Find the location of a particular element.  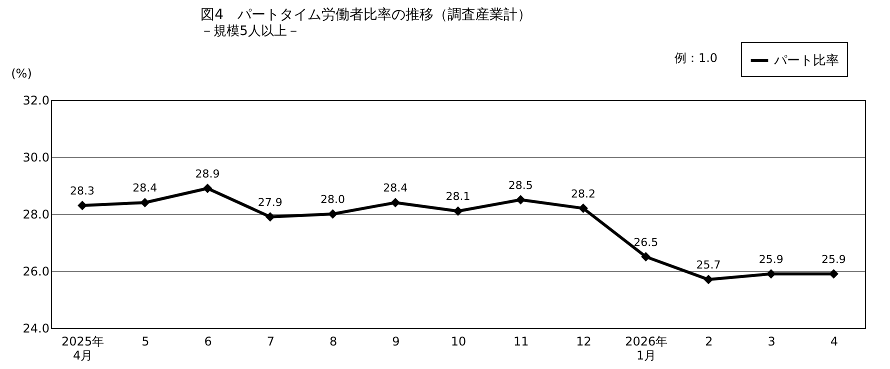

x-tick-label: 2 is located at coordinates (709, 341).